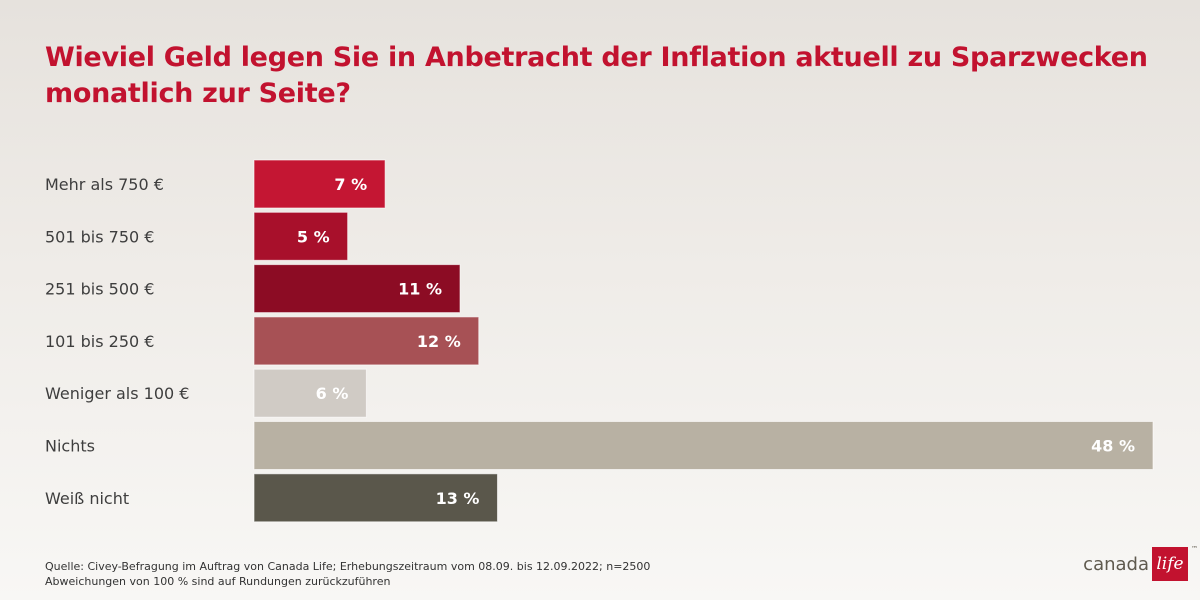  Describe the element at coordinates (1194, 549) in the screenshot. I see `logo-trademark: ™` at that location.